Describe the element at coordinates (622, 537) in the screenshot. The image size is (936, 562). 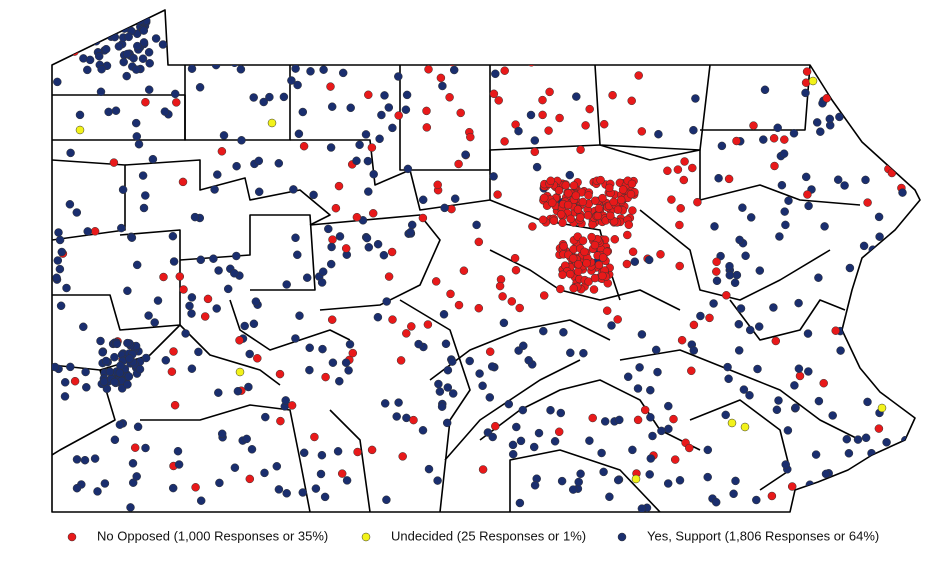
I see `legend-swatch` at that location.